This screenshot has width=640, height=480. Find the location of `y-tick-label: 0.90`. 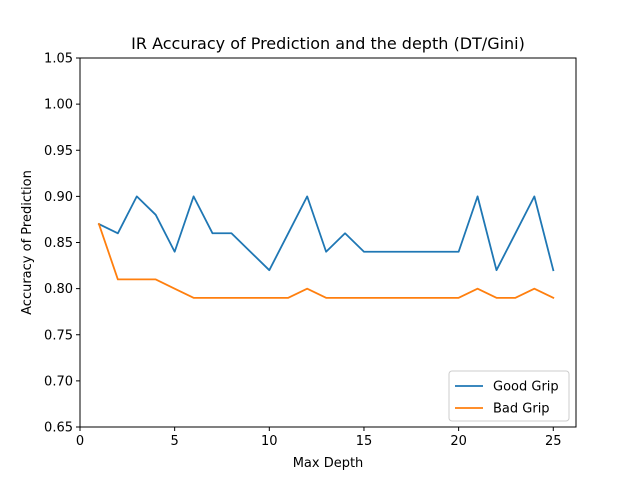

y-tick-label: 0.90 is located at coordinates (58, 197).